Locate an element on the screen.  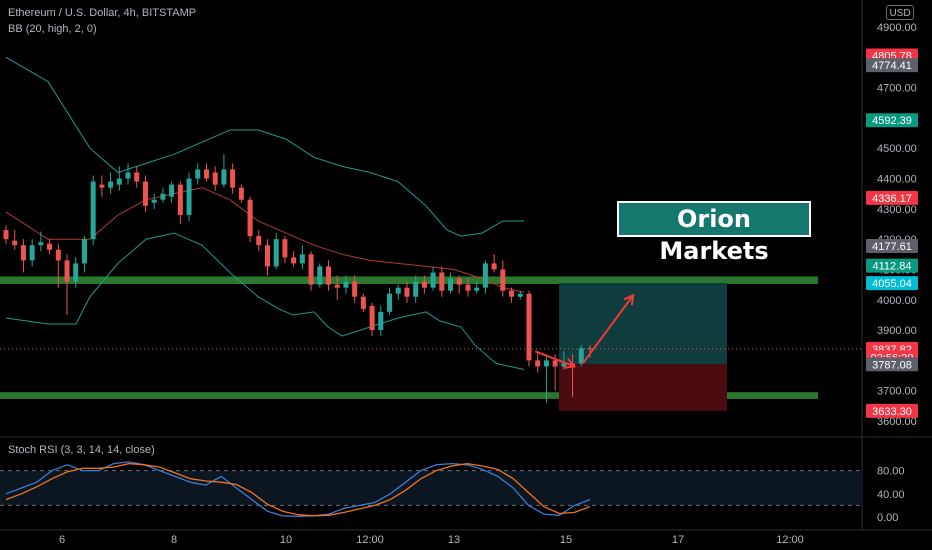
price-badge-label: 4336.17 is located at coordinates (892, 199).